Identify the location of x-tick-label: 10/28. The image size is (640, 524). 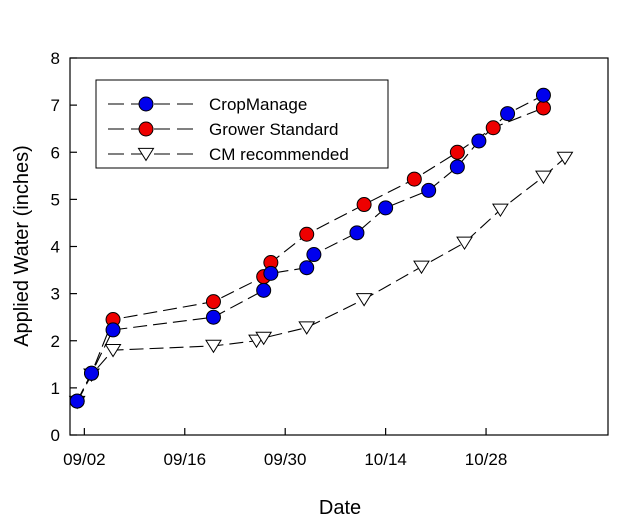
(486, 459).